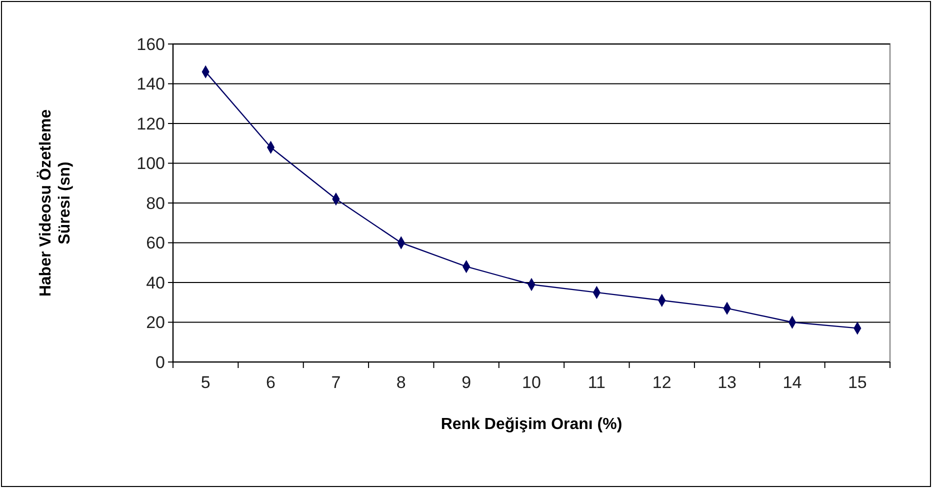  Describe the element at coordinates (792, 382) in the screenshot. I see `x-tick-label: 14` at that location.